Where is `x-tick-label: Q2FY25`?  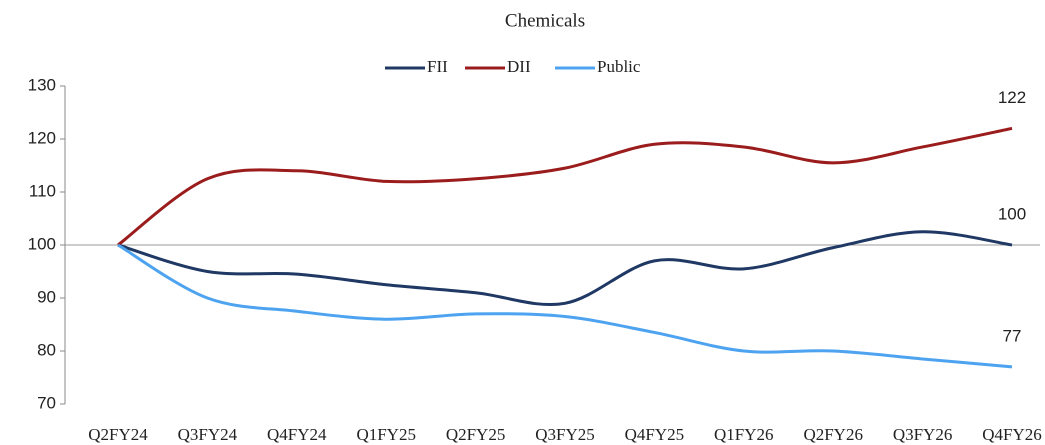
x-tick-label: Q2FY25 is located at coordinates (476, 434).